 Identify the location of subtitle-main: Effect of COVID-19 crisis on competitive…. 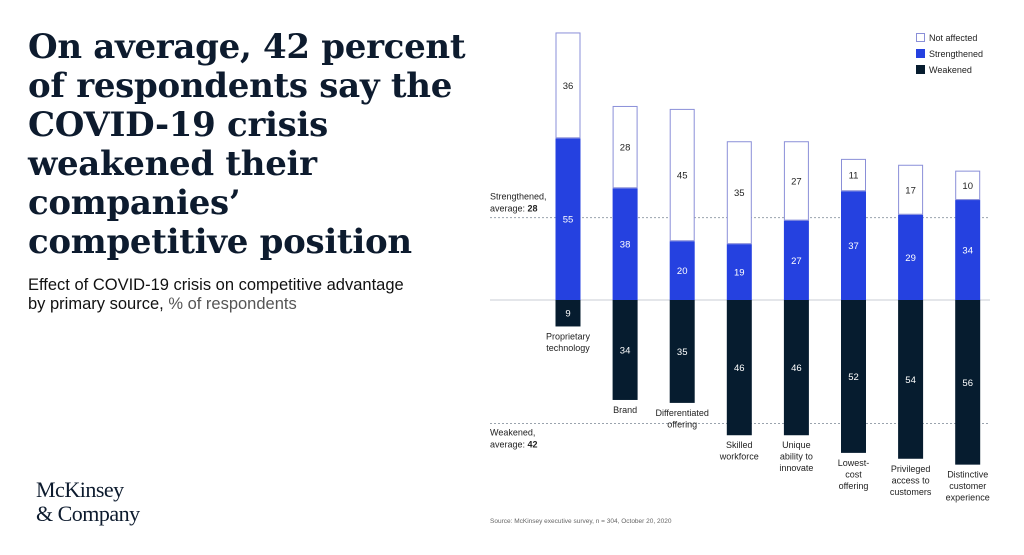
(216, 294).